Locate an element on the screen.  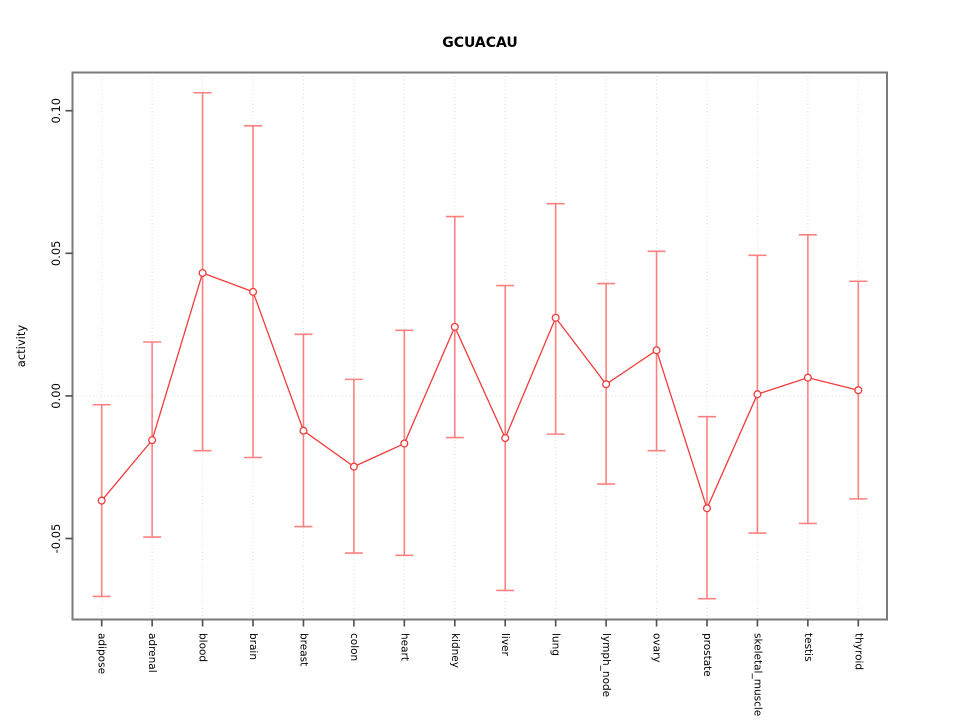
y-axis-label: activity is located at coordinates (21, 346).